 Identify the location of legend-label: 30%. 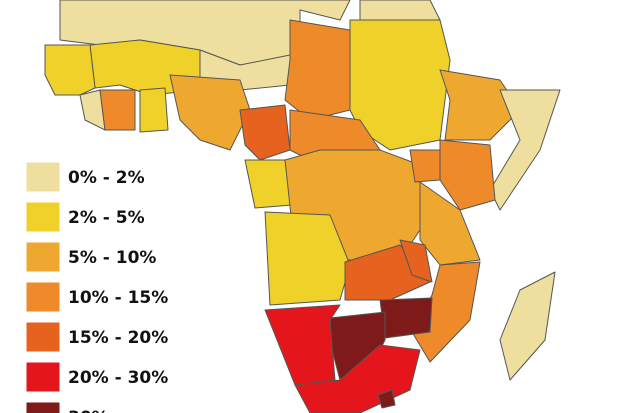
(88, 410).